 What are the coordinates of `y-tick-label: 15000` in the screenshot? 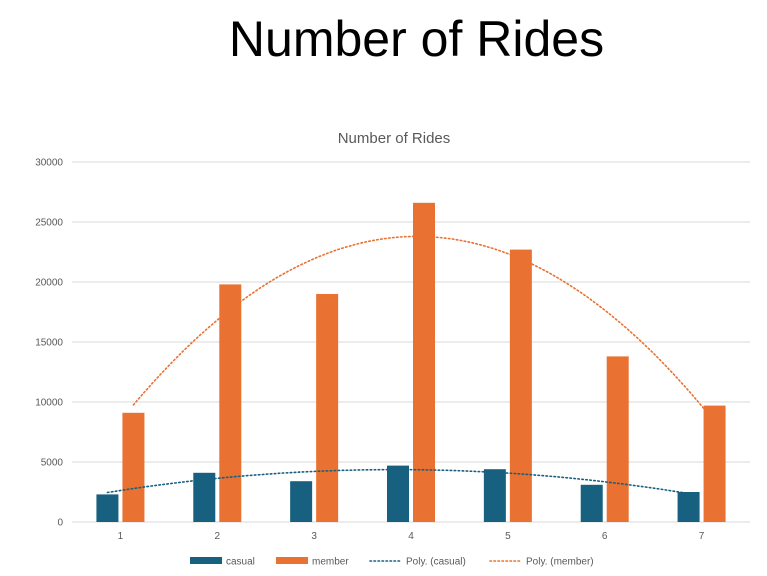 It's located at (49, 343).